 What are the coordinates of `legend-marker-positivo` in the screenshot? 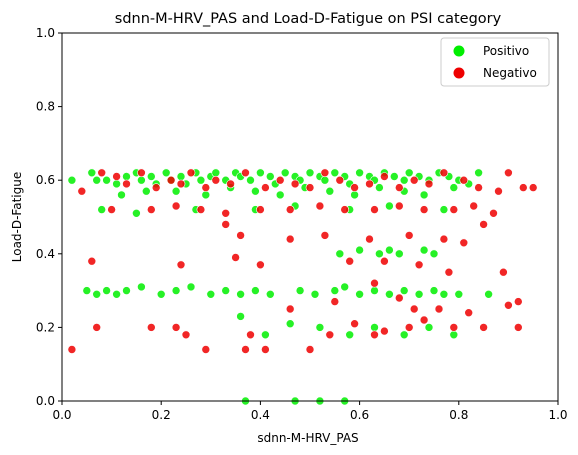 It's located at (459, 51).